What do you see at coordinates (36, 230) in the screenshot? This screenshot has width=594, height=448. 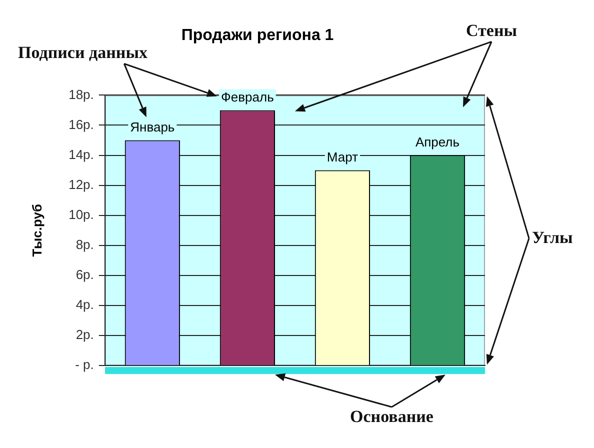 I see `y-axis-title: Тыс.руб` at bounding box center [36, 230].